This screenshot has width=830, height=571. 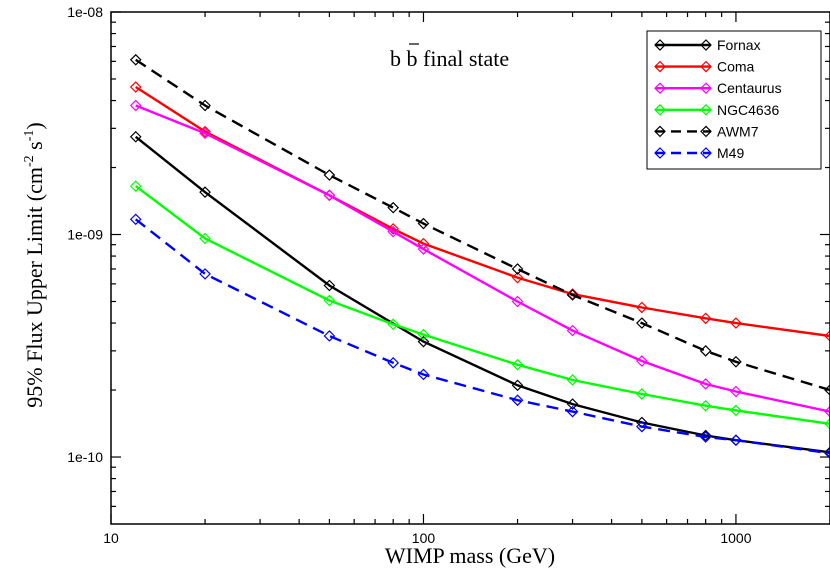 I want to click on y-axis-title: 95% Flux Upper Limit (cm-2 s-1), so click(x=34, y=264).